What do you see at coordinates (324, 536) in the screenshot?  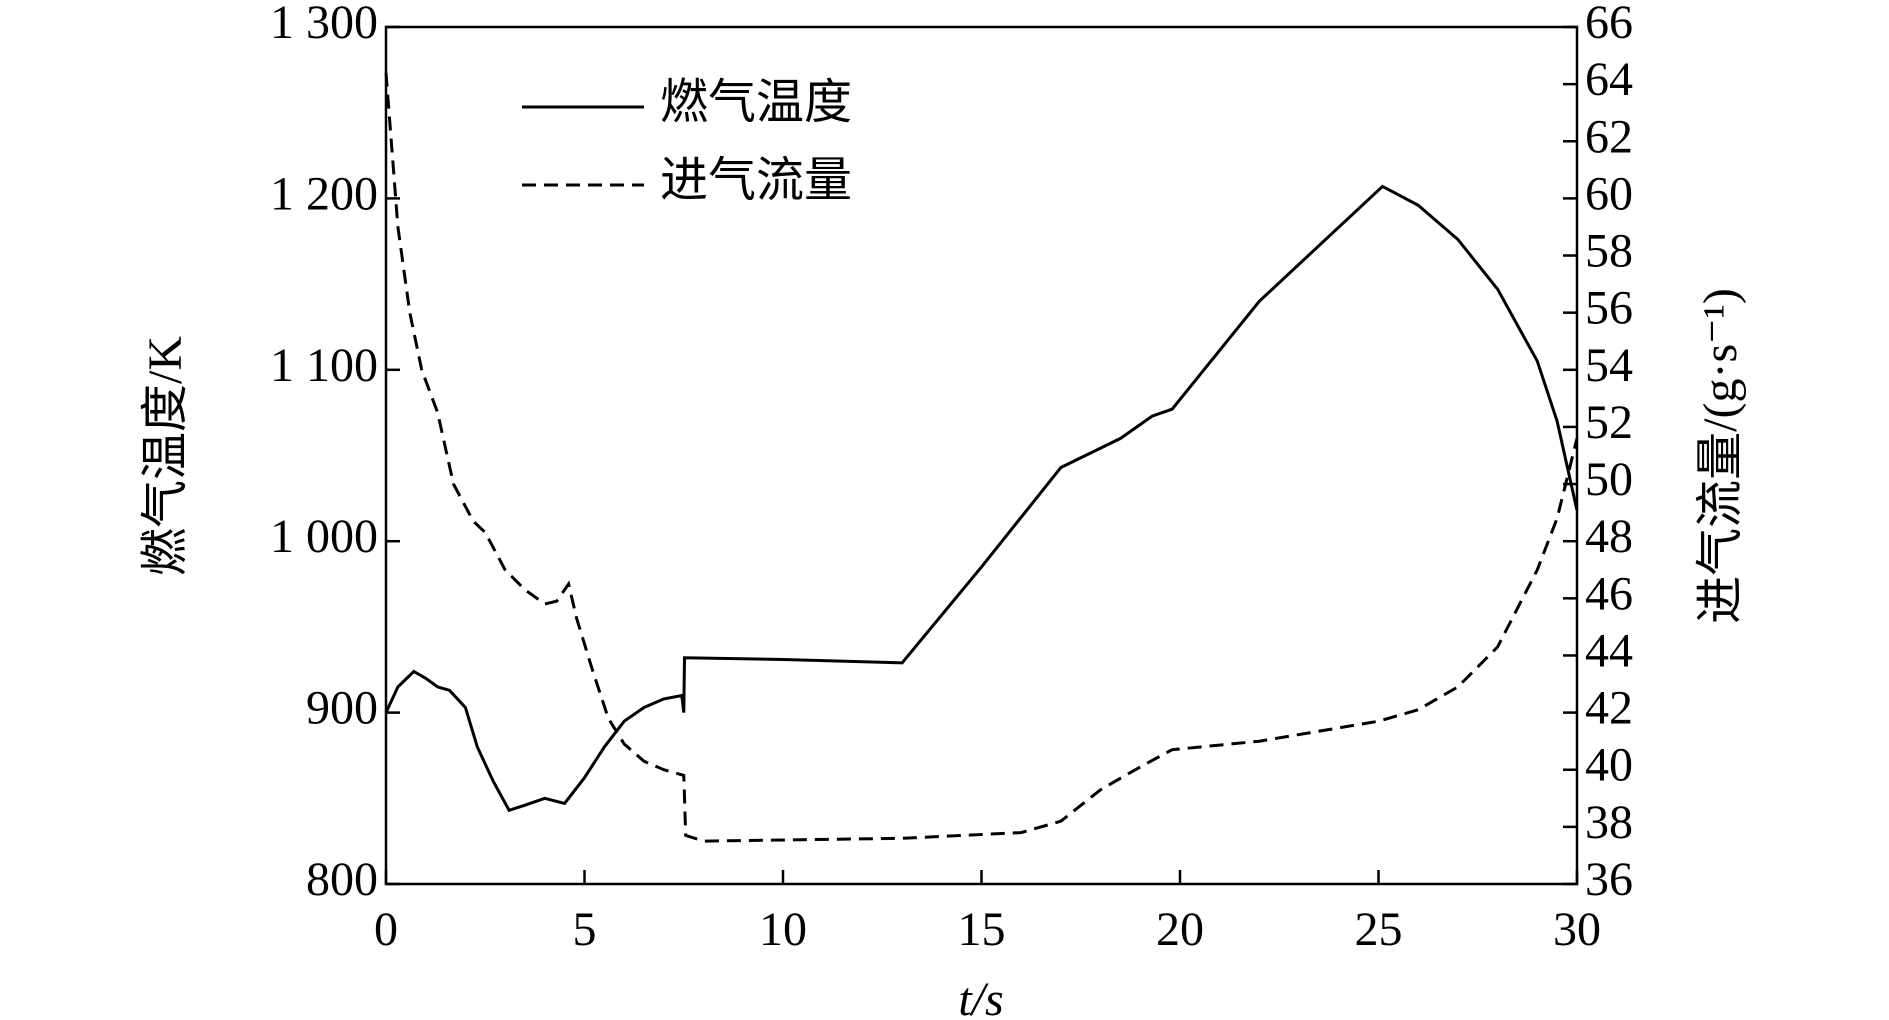 I see `y-tick-label: 1 000` at bounding box center [324, 536].